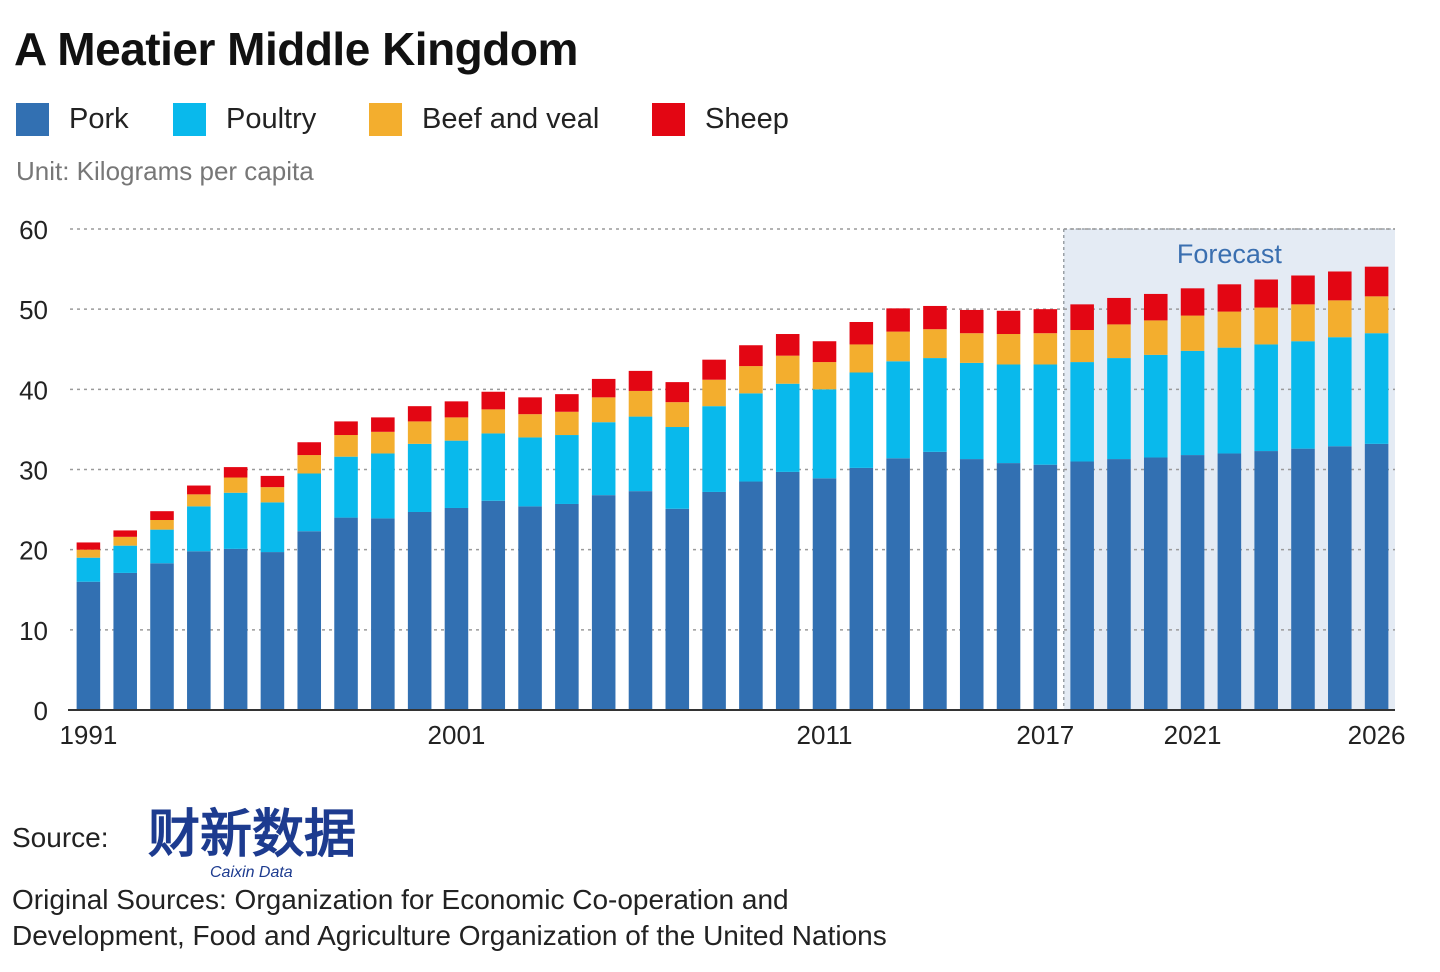 This screenshot has height=972, width=1440. What do you see at coordinates (1155, 337) in the screenshot?
I see `bar-beef-and-veal-2020` at bounding box center [1155, 337].